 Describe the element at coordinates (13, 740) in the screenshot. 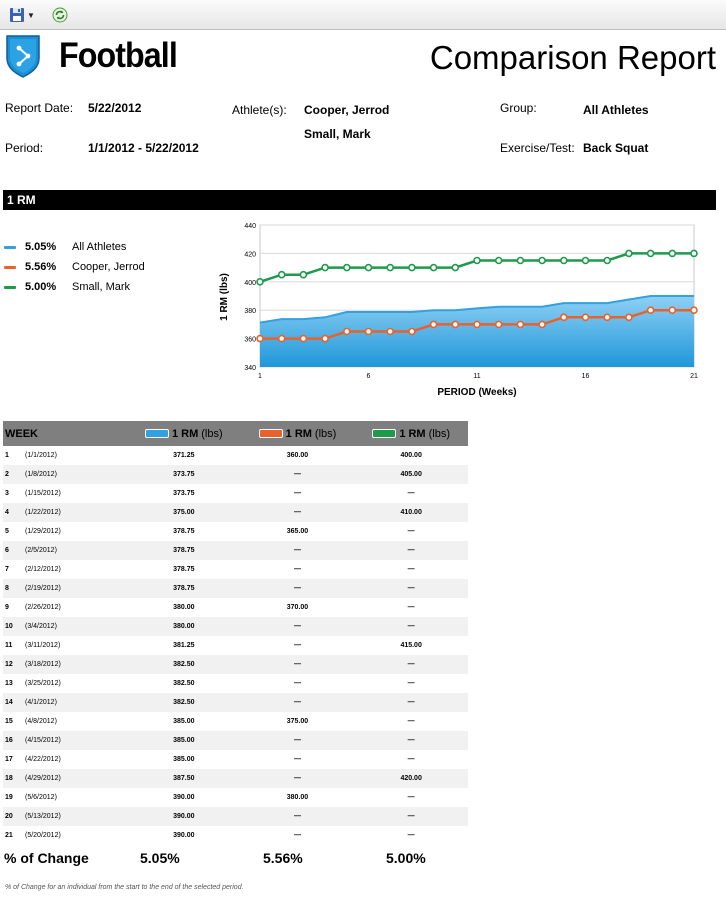

I see `week-cell: 16` at that location.